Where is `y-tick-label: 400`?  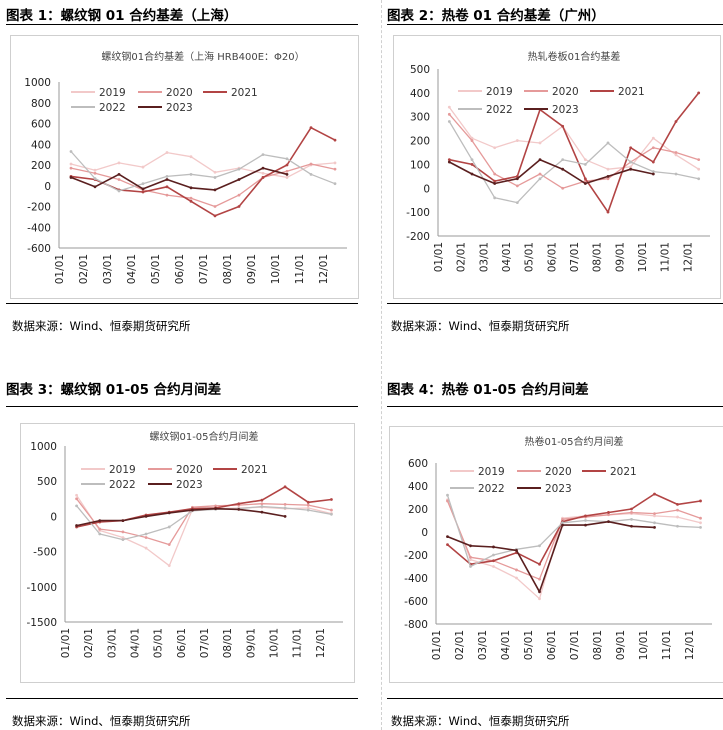 y-tick-label: 400 is located at coordinates (420, 94).